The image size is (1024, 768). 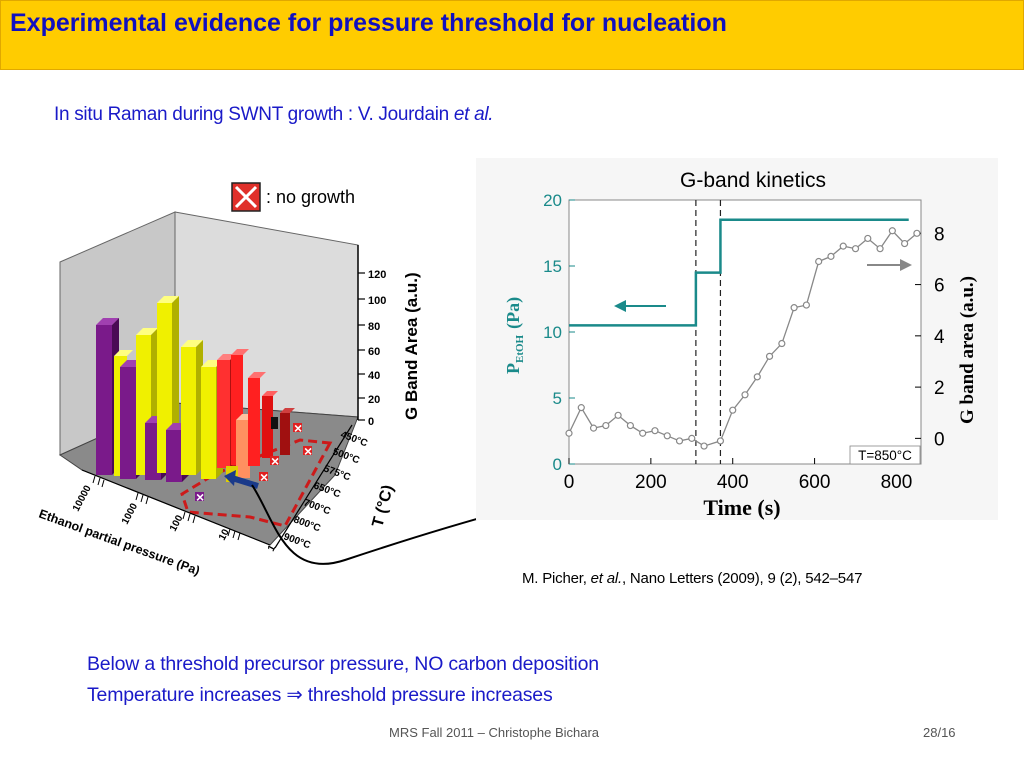 I want to click on t-tick: 900°C, so click(x=297, y=541).